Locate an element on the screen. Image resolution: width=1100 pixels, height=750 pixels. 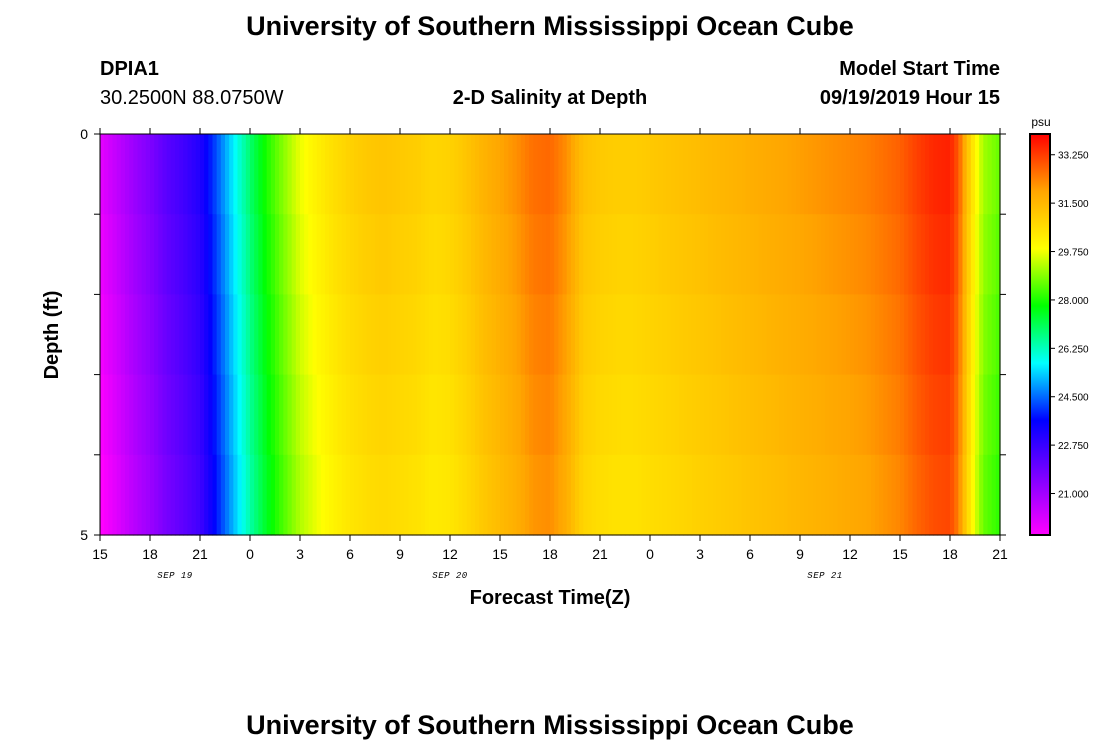
x-tick-label: 15 is located at coordinates (900, 554).